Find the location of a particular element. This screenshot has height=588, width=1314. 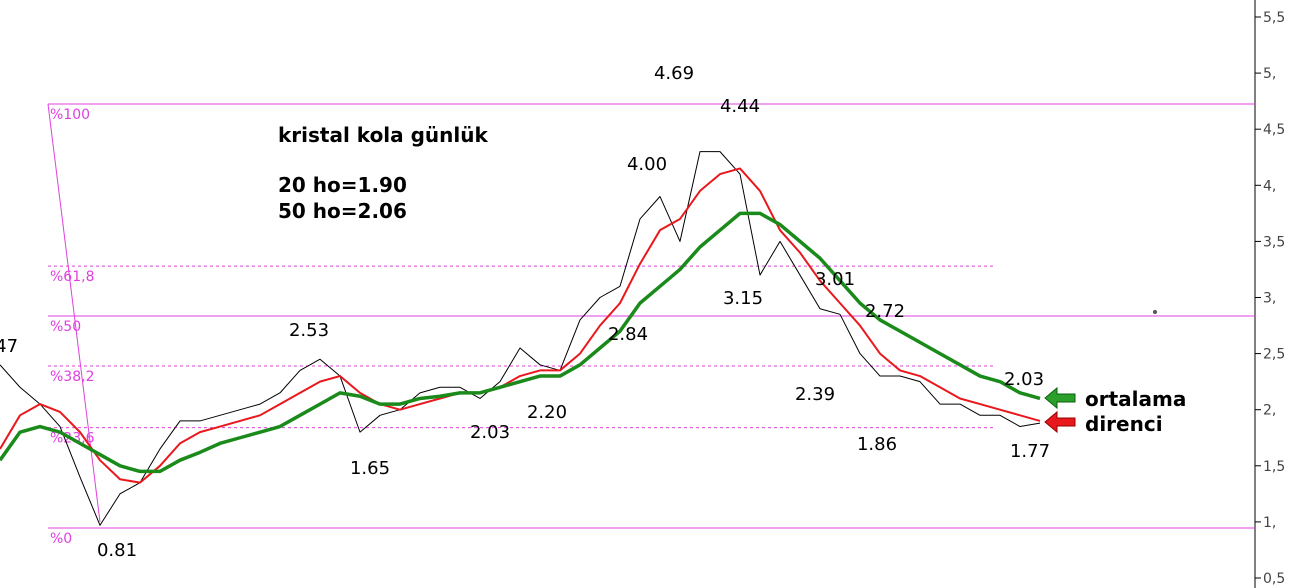

annotation: 0.81 is located at coordinates (117, 550).